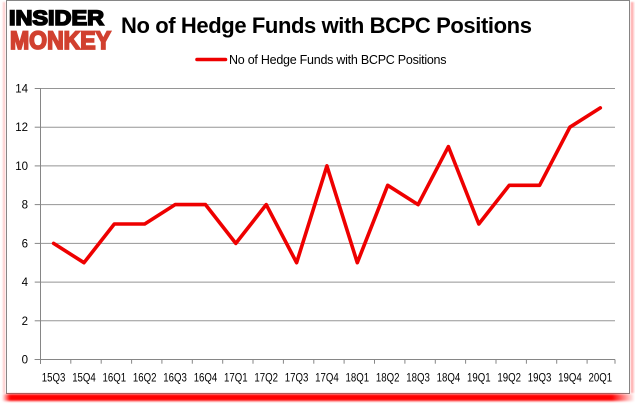 This screenshot has height=405, width=635. What do you see at coordinates (25, 361) in the screenshot?
I see `svg-text: 0` at bounding box center [25, 361].